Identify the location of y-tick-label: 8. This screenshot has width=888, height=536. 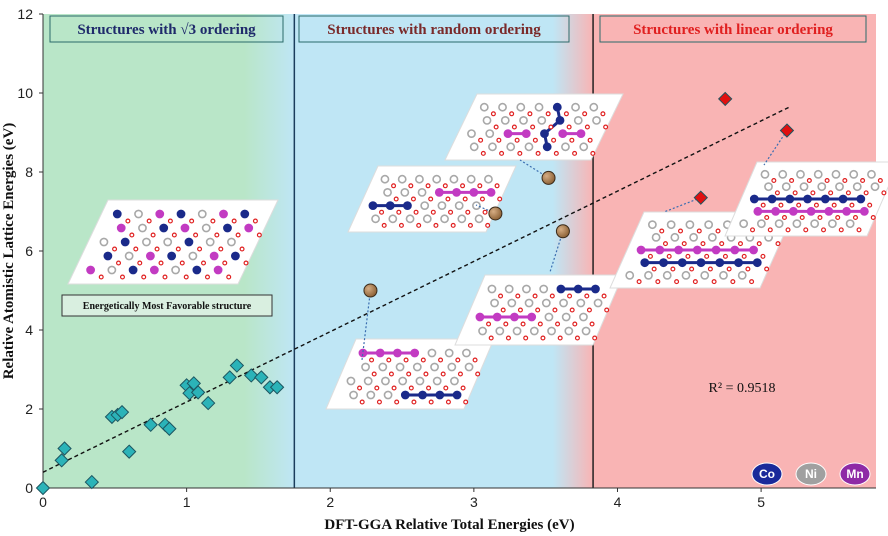
(29, 172).